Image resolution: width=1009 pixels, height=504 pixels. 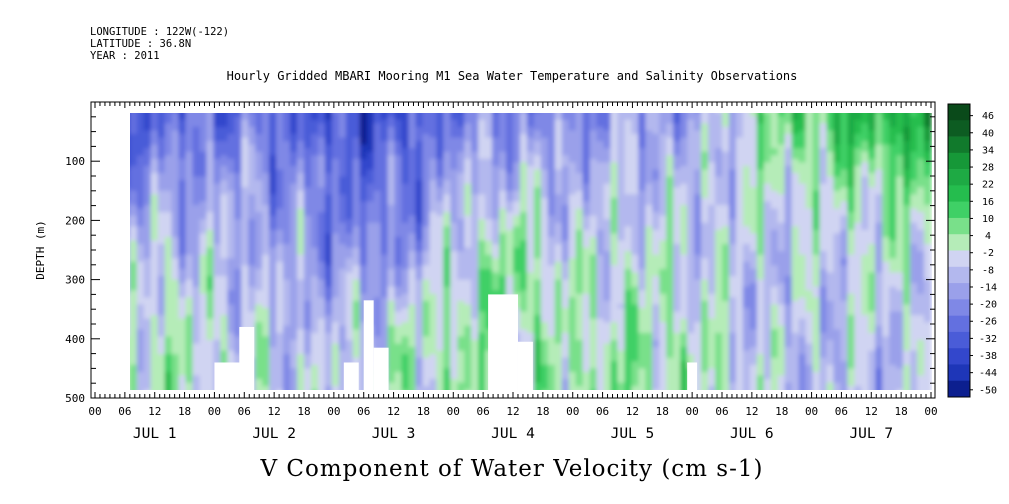 I want to click on colorbar: 46 40 34 28 22 16 10 4 -2 -8 -14 -20 -26 -32 -38 -44 -50, so click(x=972, y=250).